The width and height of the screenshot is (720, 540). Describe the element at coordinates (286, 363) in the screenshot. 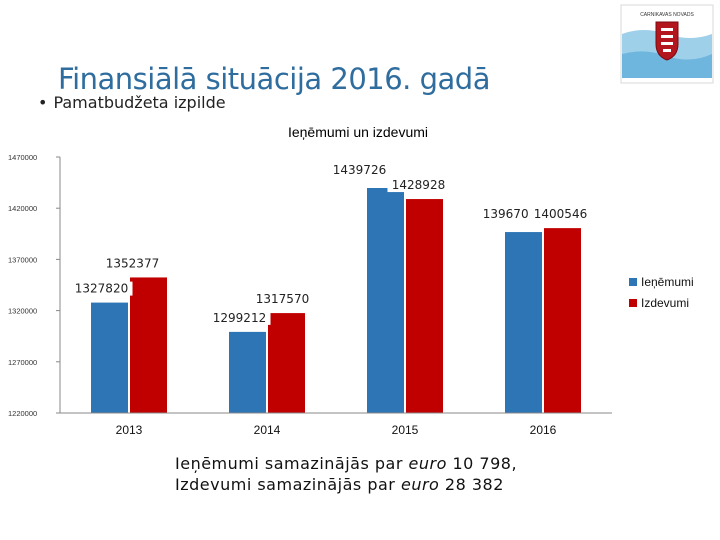

I see `expense-bar-2014` at that location.